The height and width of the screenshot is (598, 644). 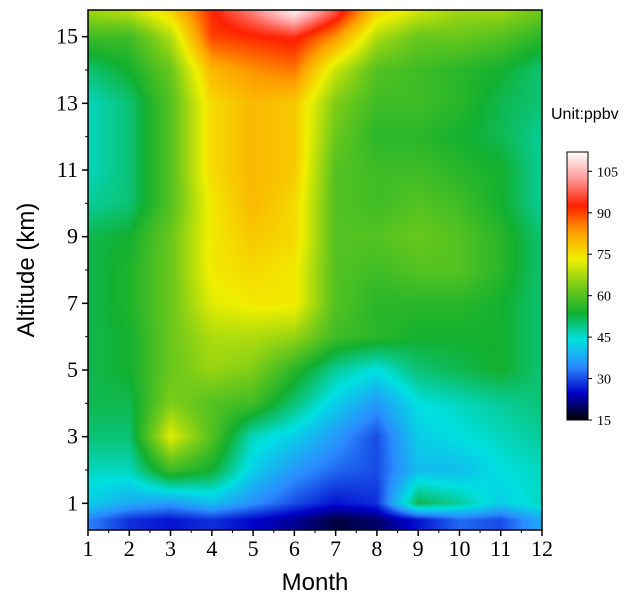 I want to click on colorbar-tick-label: 105, so click(x=607, y=172).